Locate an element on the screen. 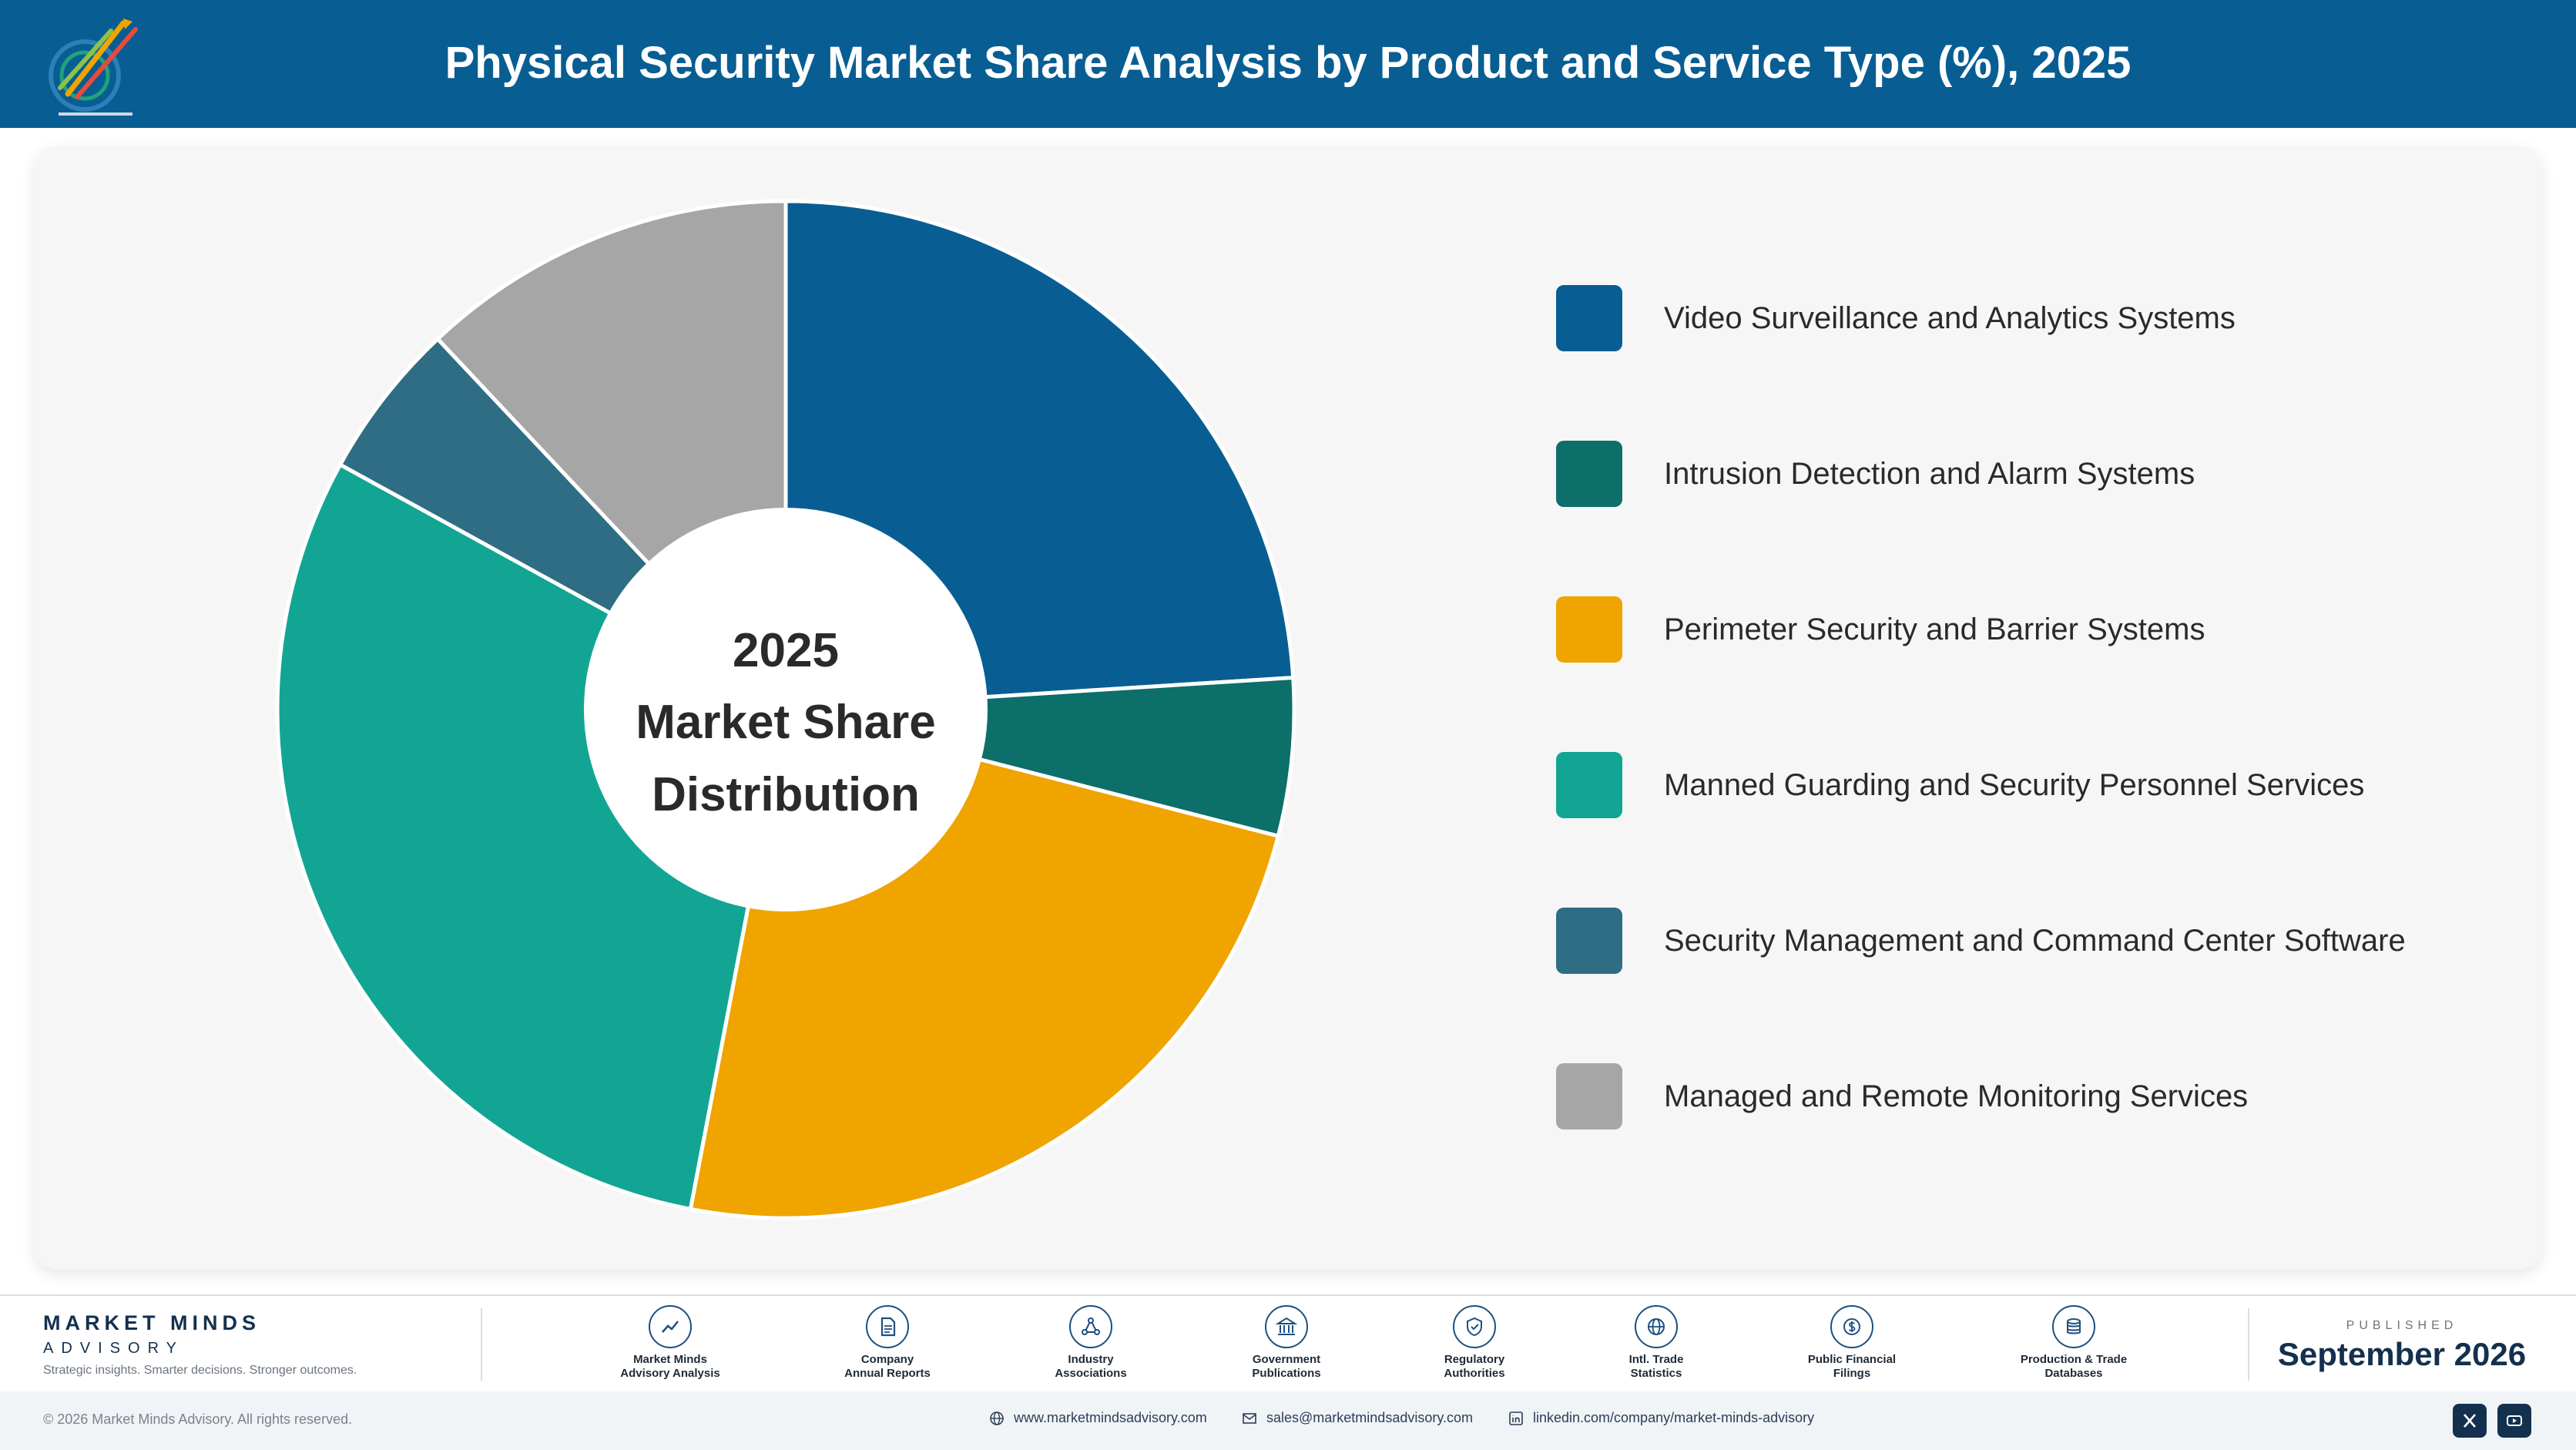  legend-item-video-surveillance: Video Surveillance and Analytics Systems is located at coordinates (1896, 318).